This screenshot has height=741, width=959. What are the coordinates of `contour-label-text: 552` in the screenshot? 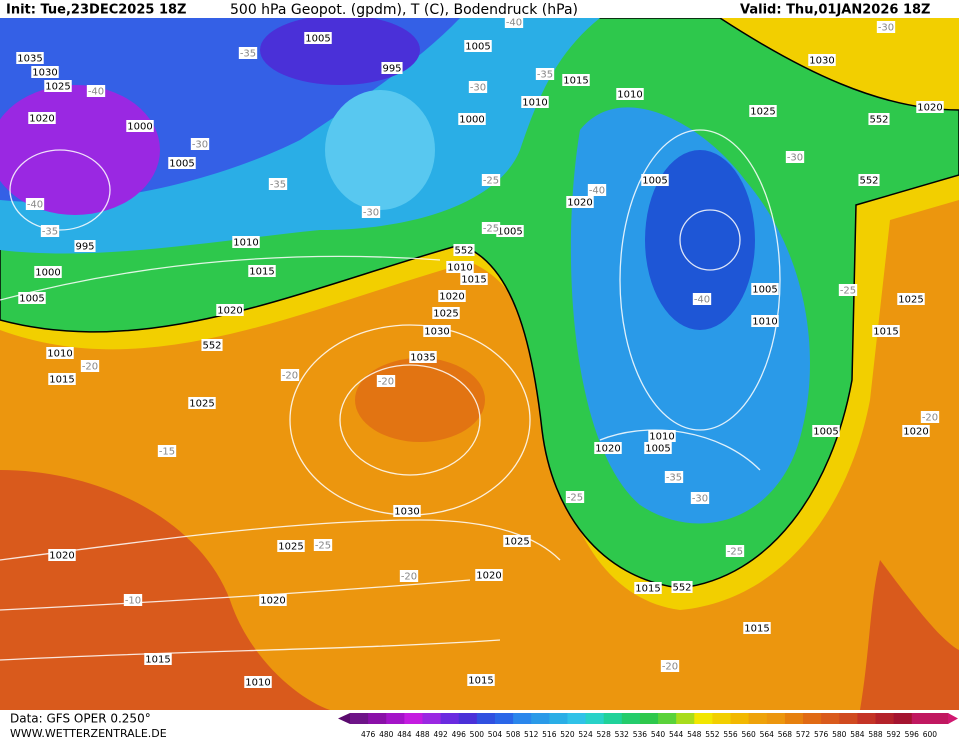 It's located at (211, 346).